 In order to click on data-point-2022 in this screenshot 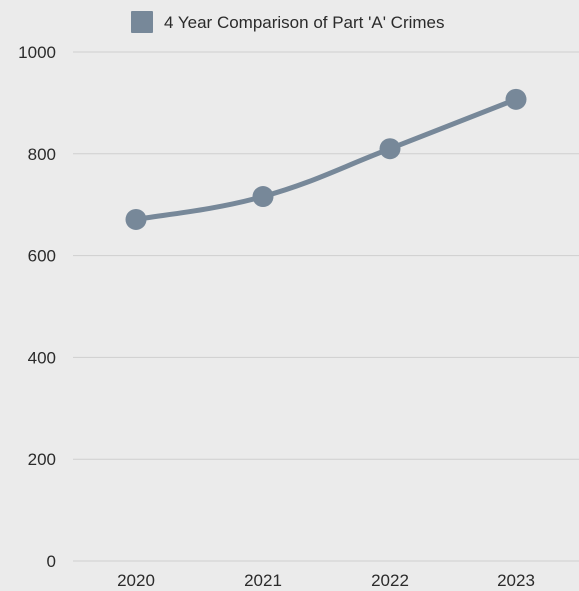, I will do `click(390, 149)`.